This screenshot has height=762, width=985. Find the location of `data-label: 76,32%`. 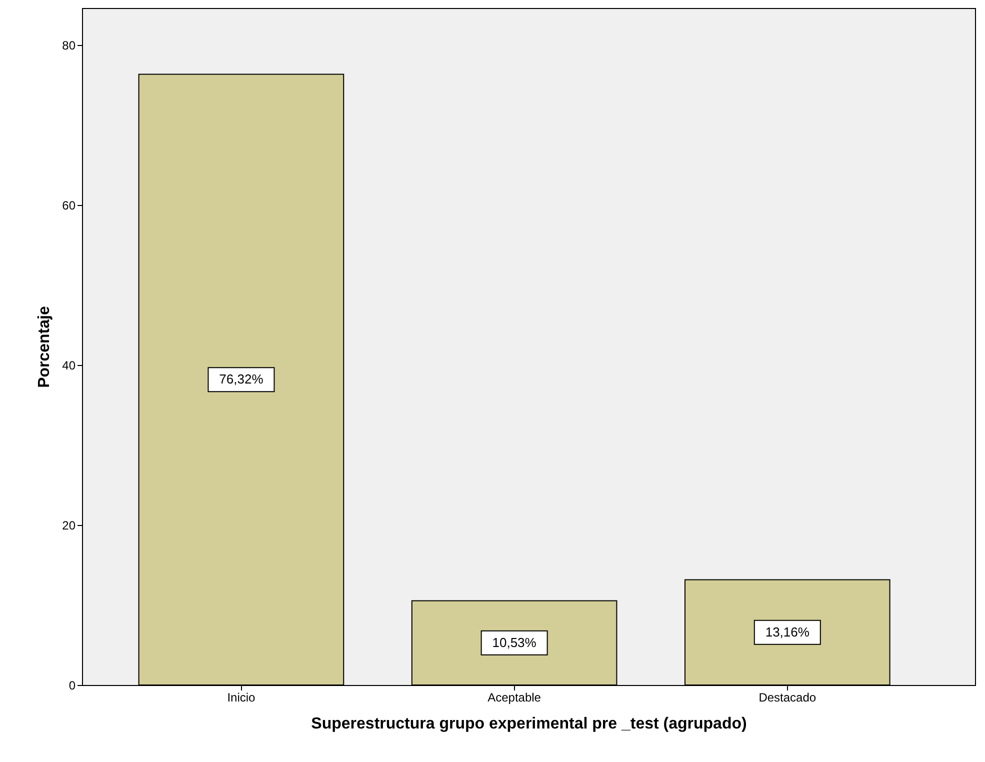

data-label: 76,32% is located at coordinates (241, 379).